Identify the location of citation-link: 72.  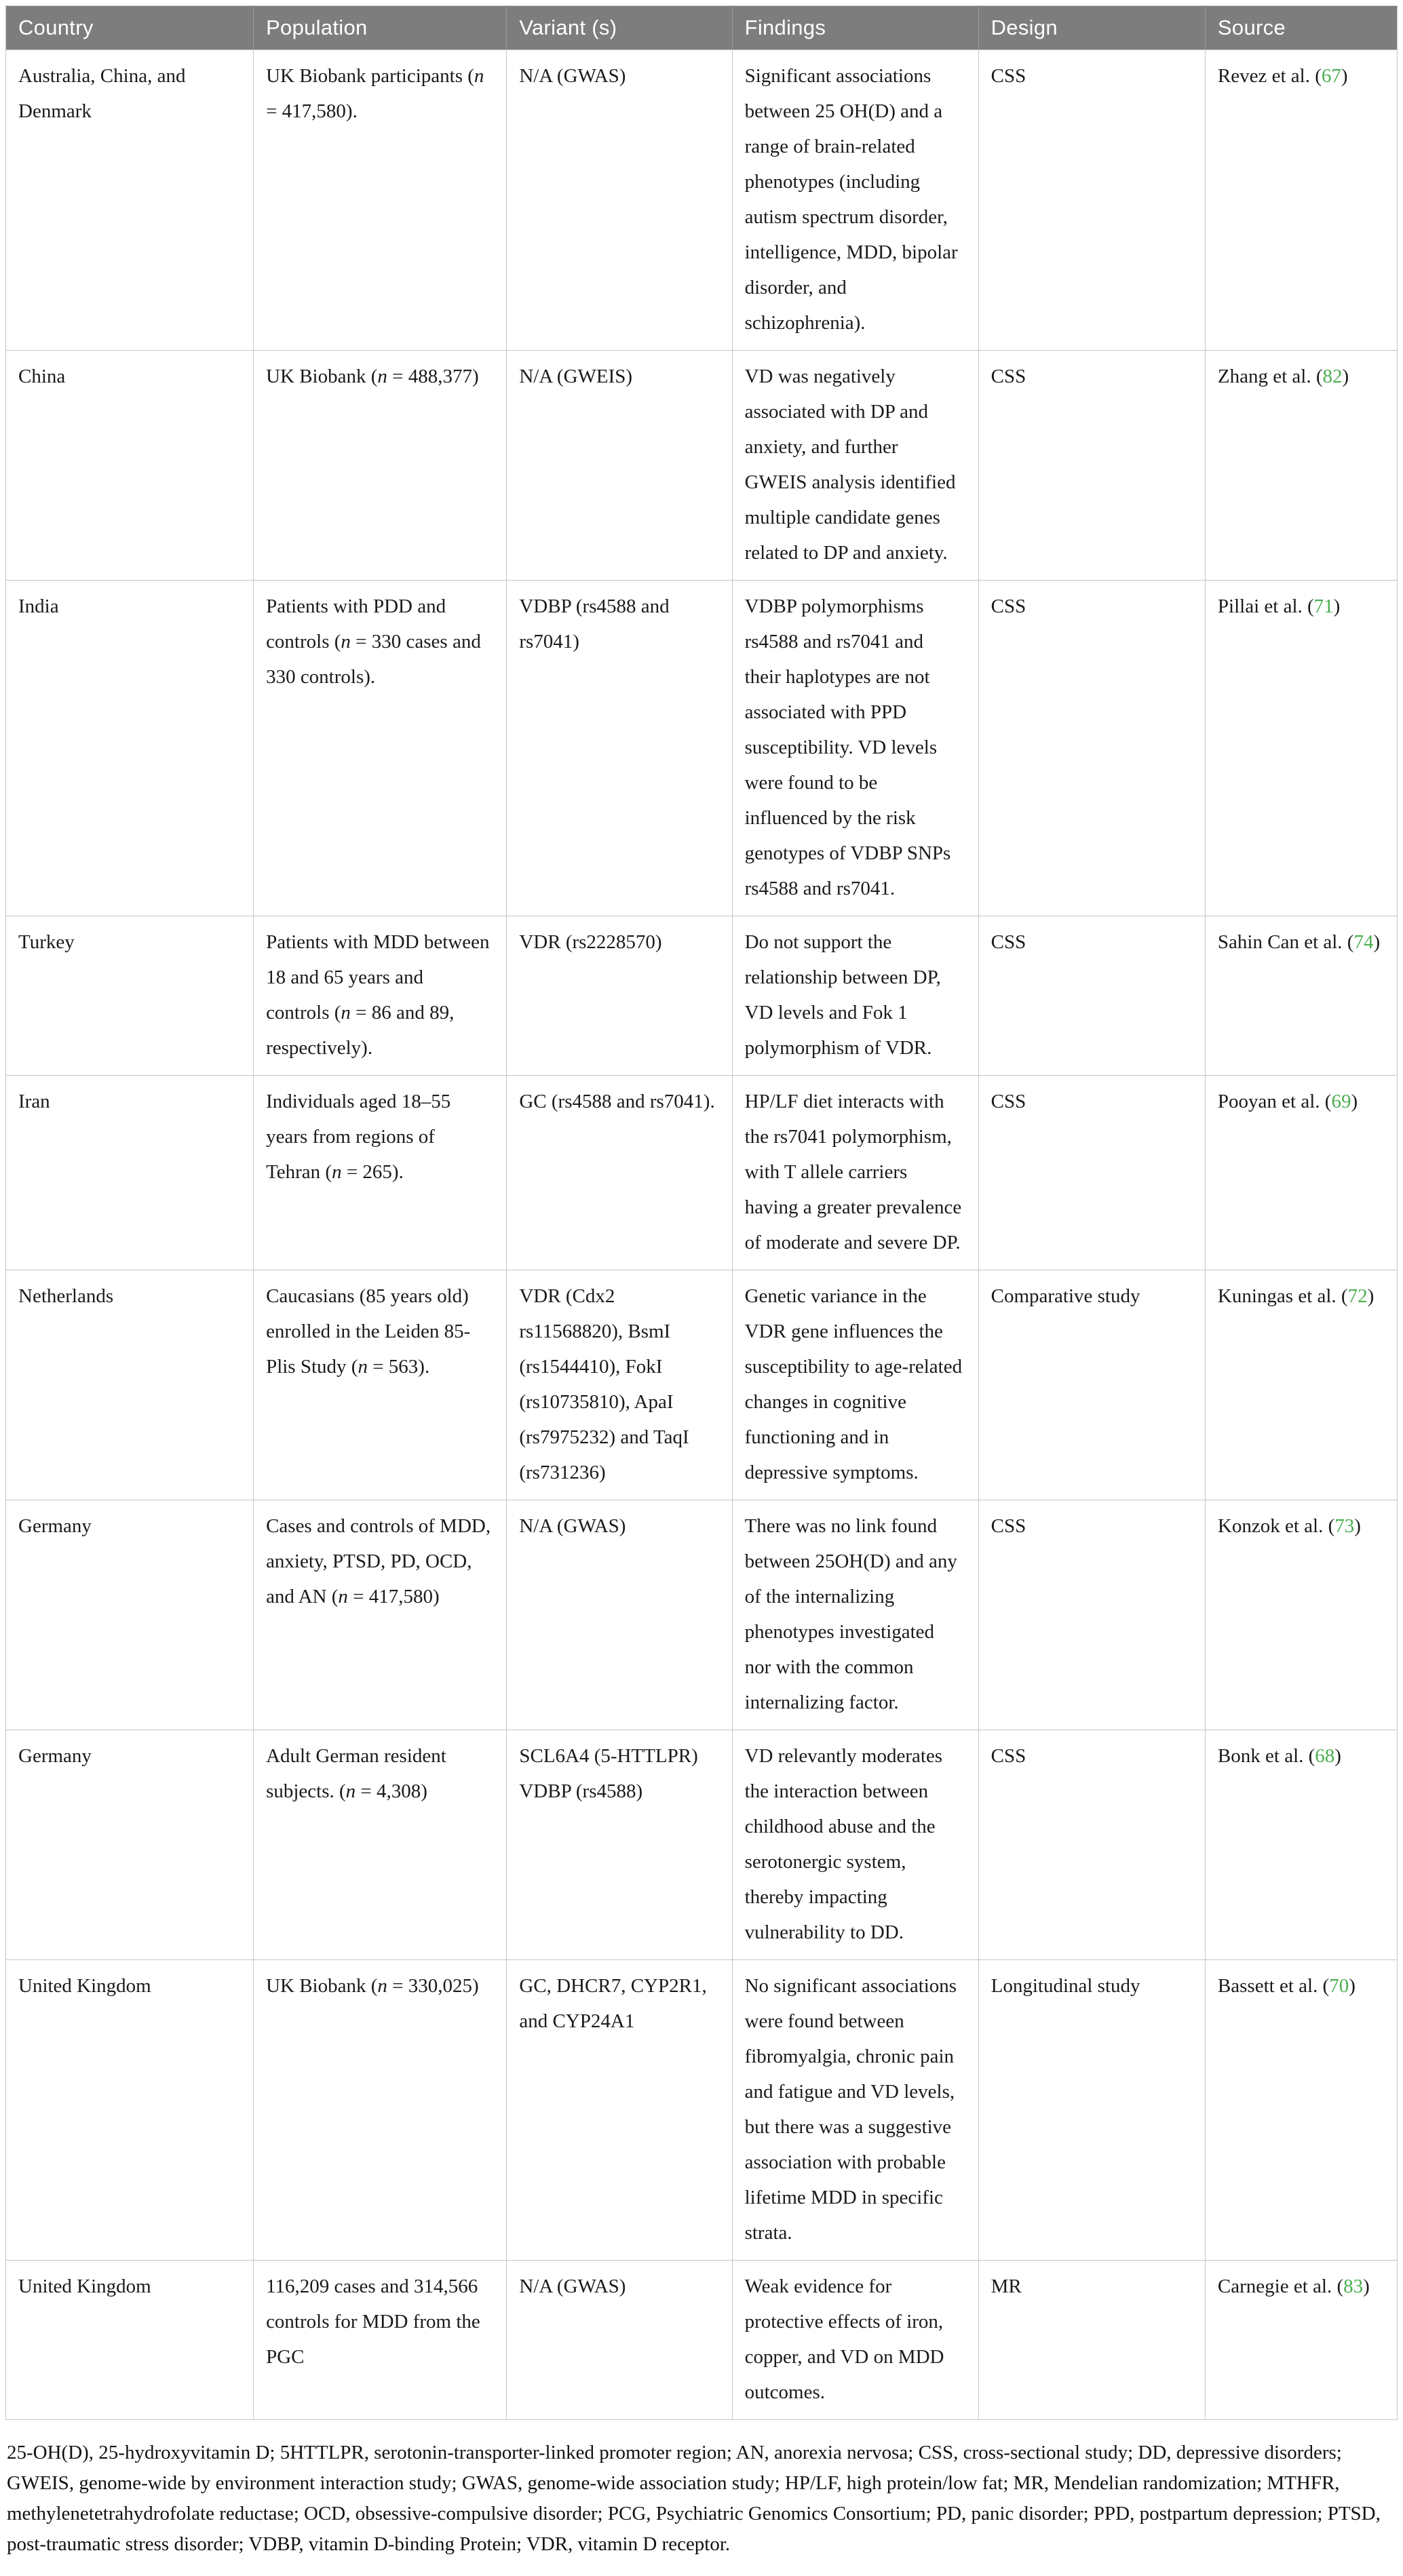
(1357, 1296).